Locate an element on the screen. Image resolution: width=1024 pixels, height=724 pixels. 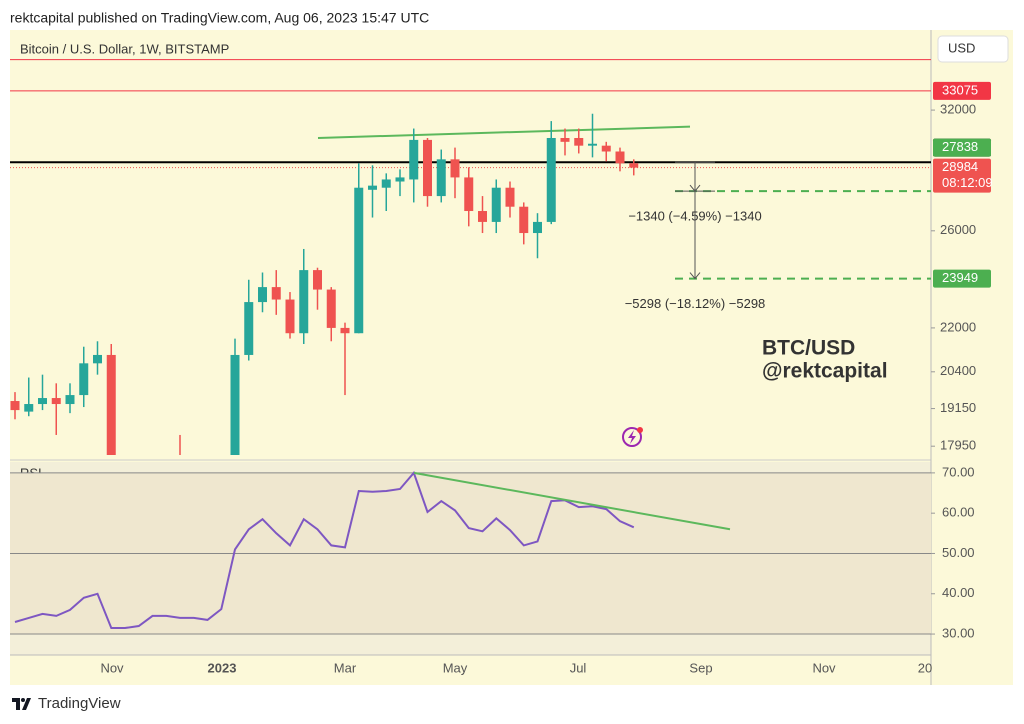
y-tick-label: 70.00 is located at coordinates (958, 471).